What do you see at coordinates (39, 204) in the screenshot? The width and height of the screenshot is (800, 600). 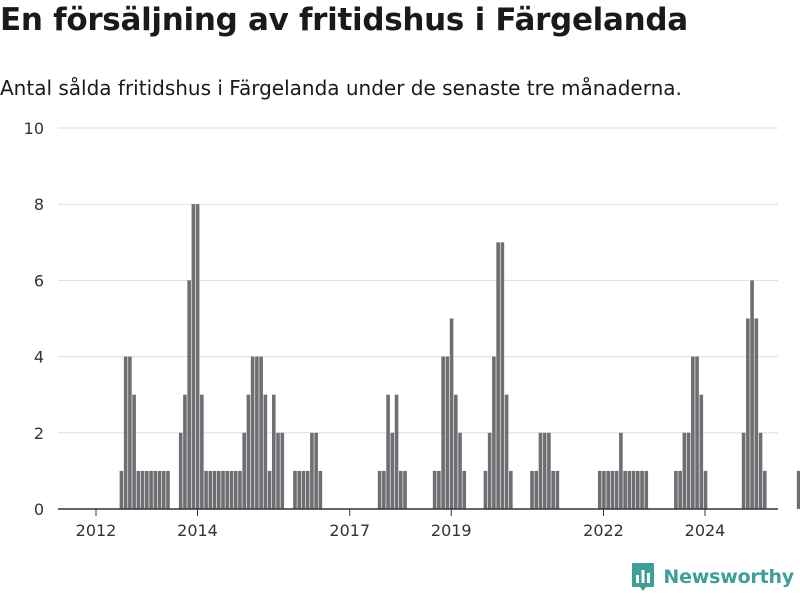 I see `y-tick-label: 8` at bounding box center [39, 204].